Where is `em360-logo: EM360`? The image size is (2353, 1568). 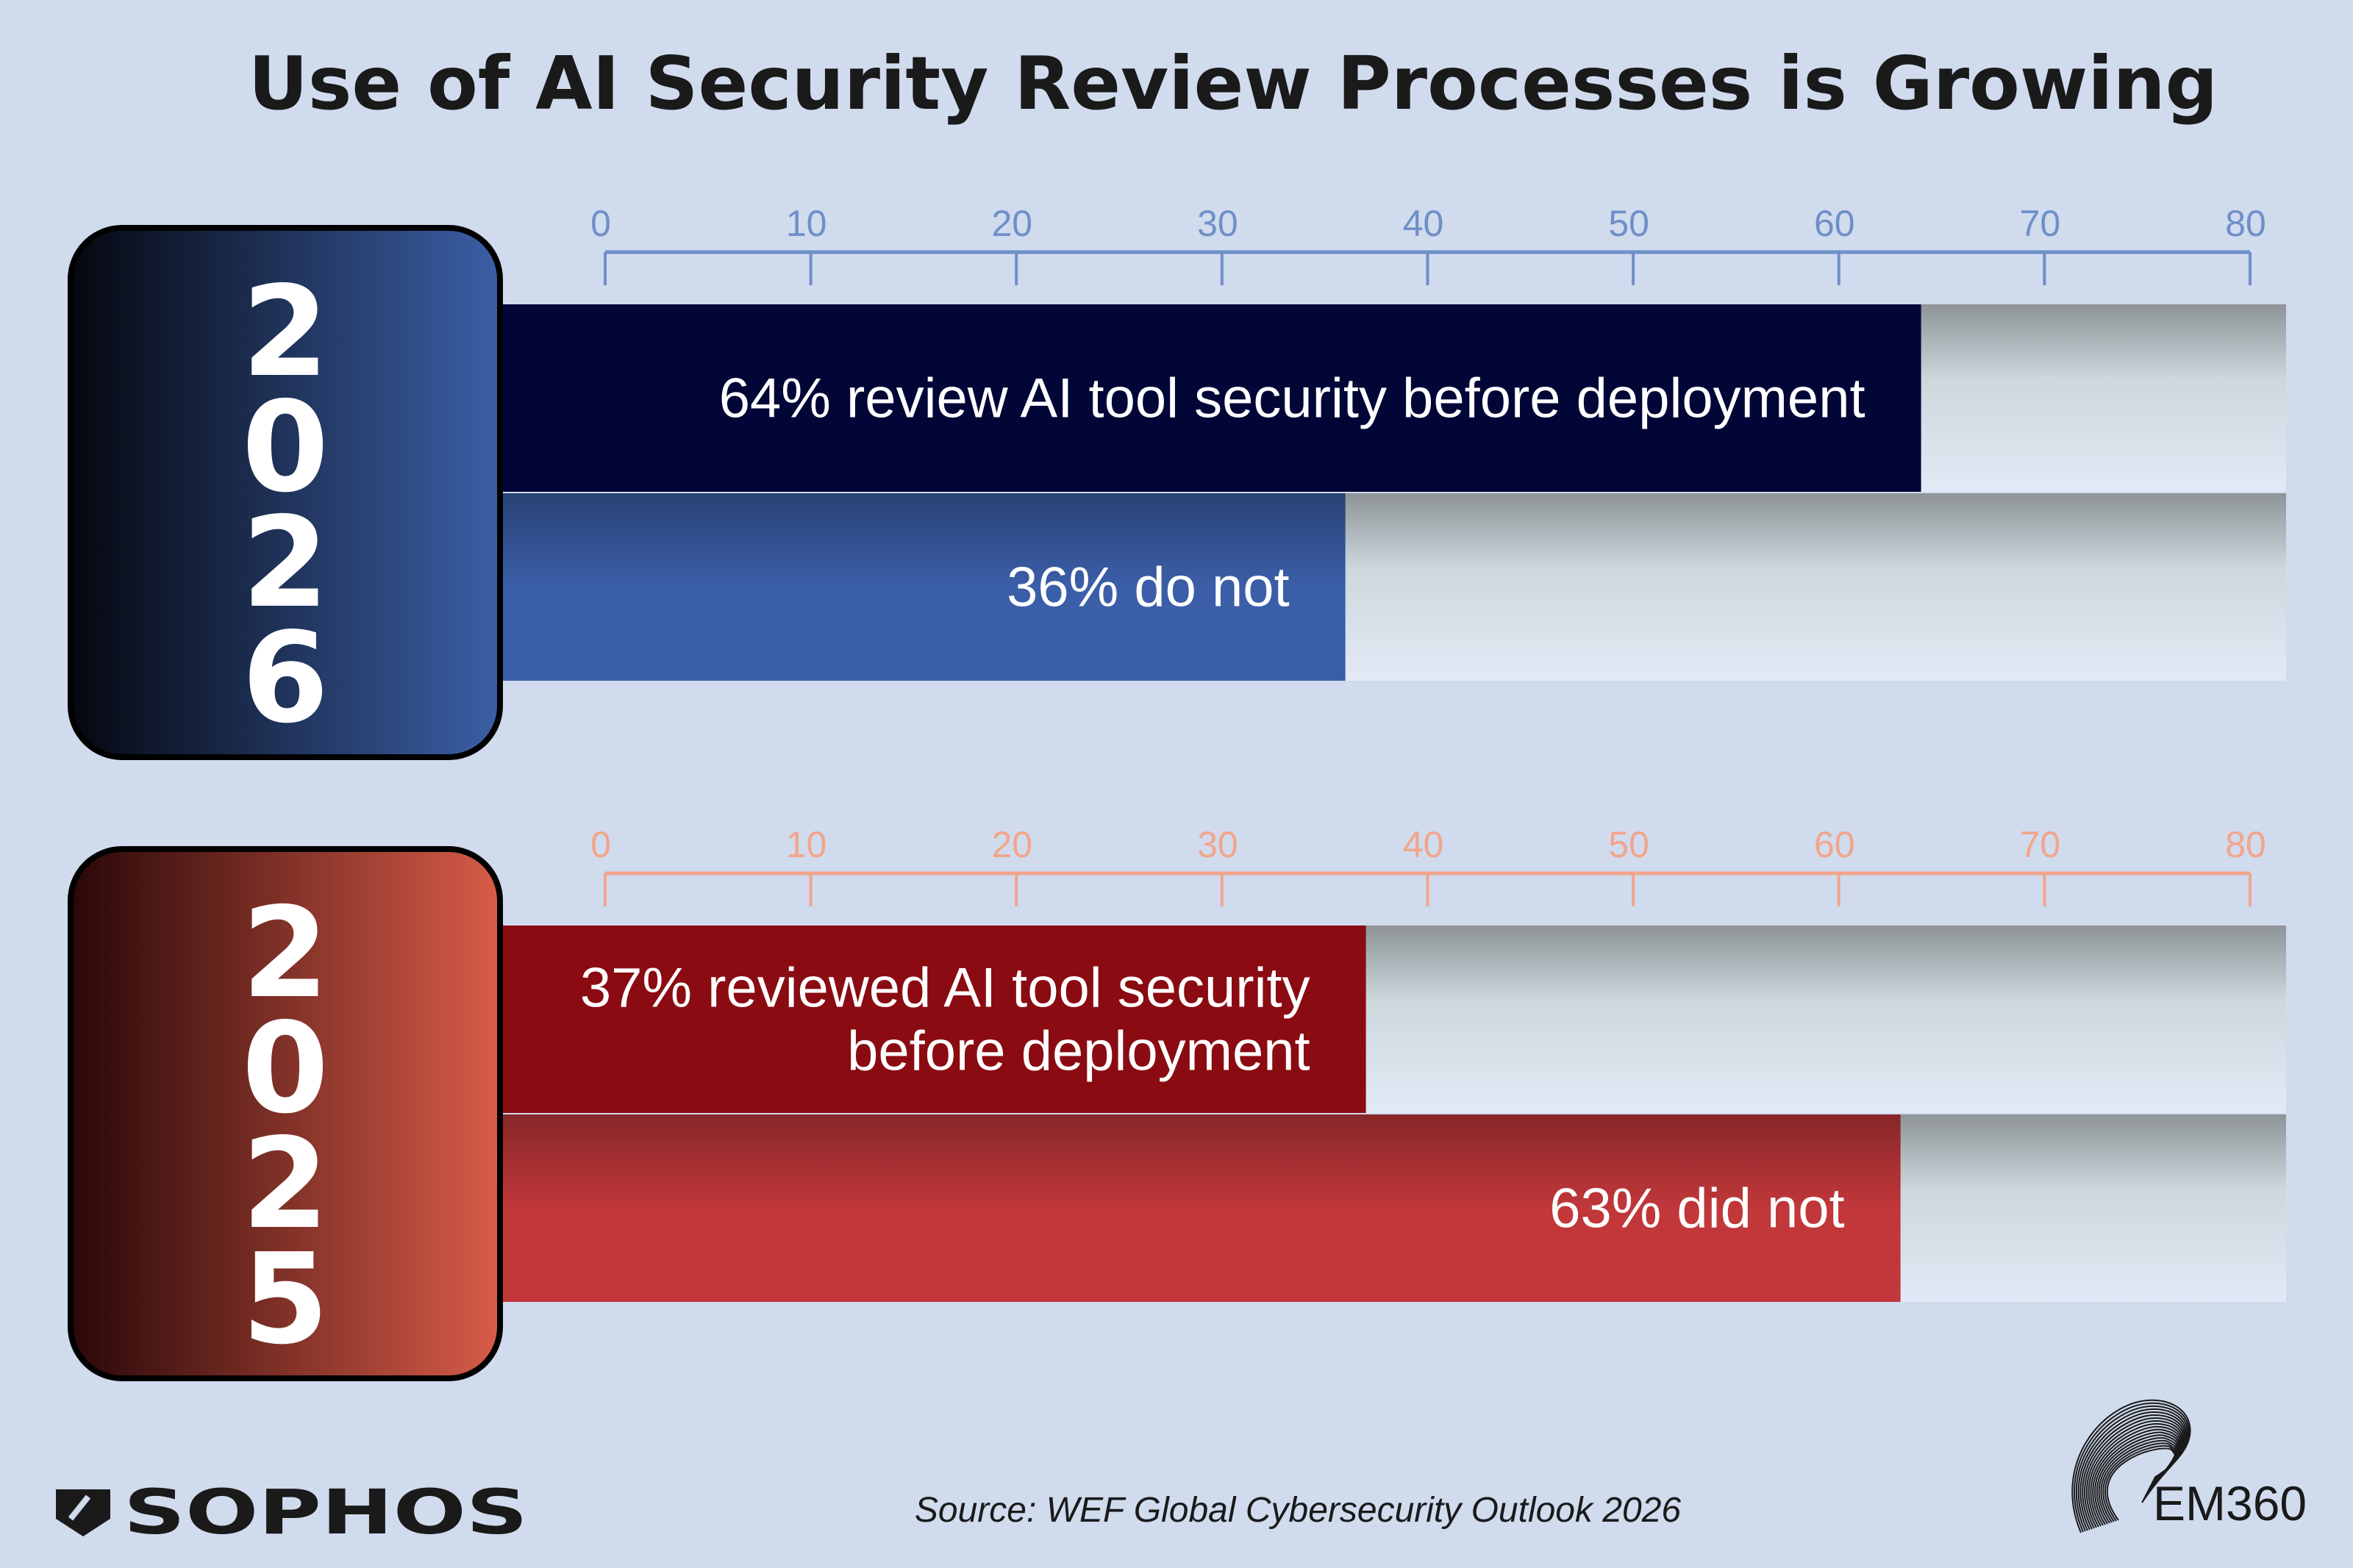 em360-logo: EM360 is located at coordinates (2189, 1466).